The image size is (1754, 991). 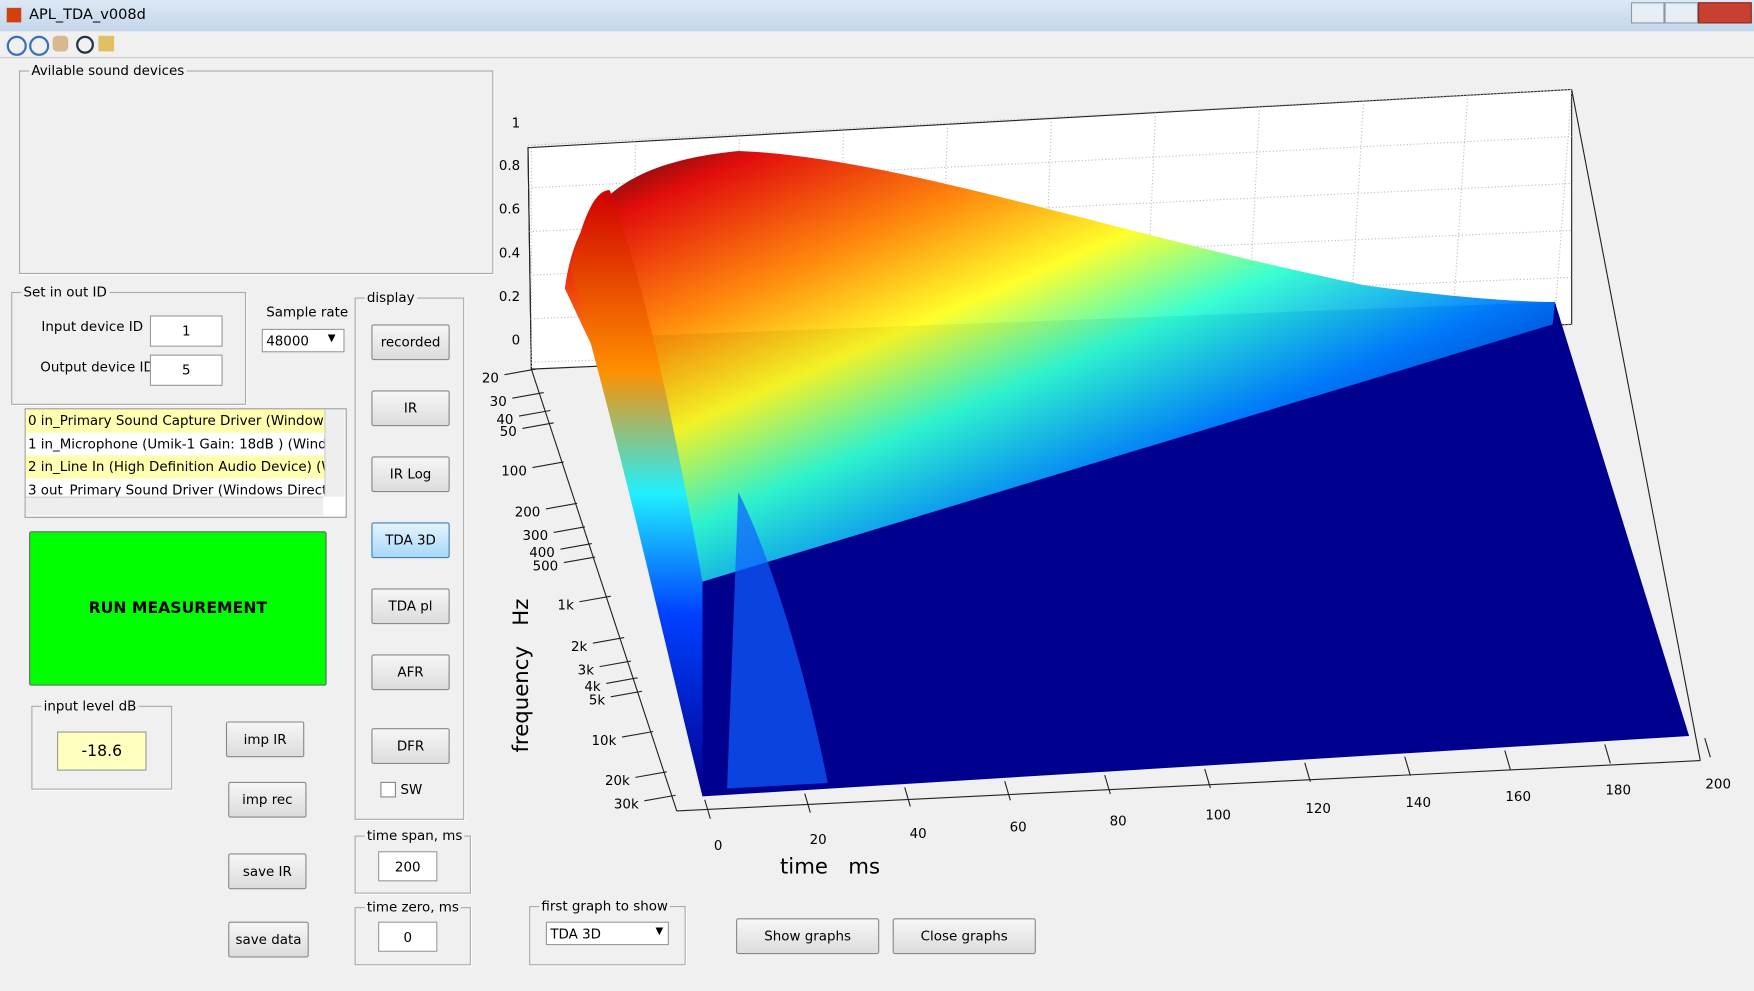 What do you see at coordinates (542, 553) in the screenshot?
I see `freq-tick-label: 400` at bounding box center [542, 553].